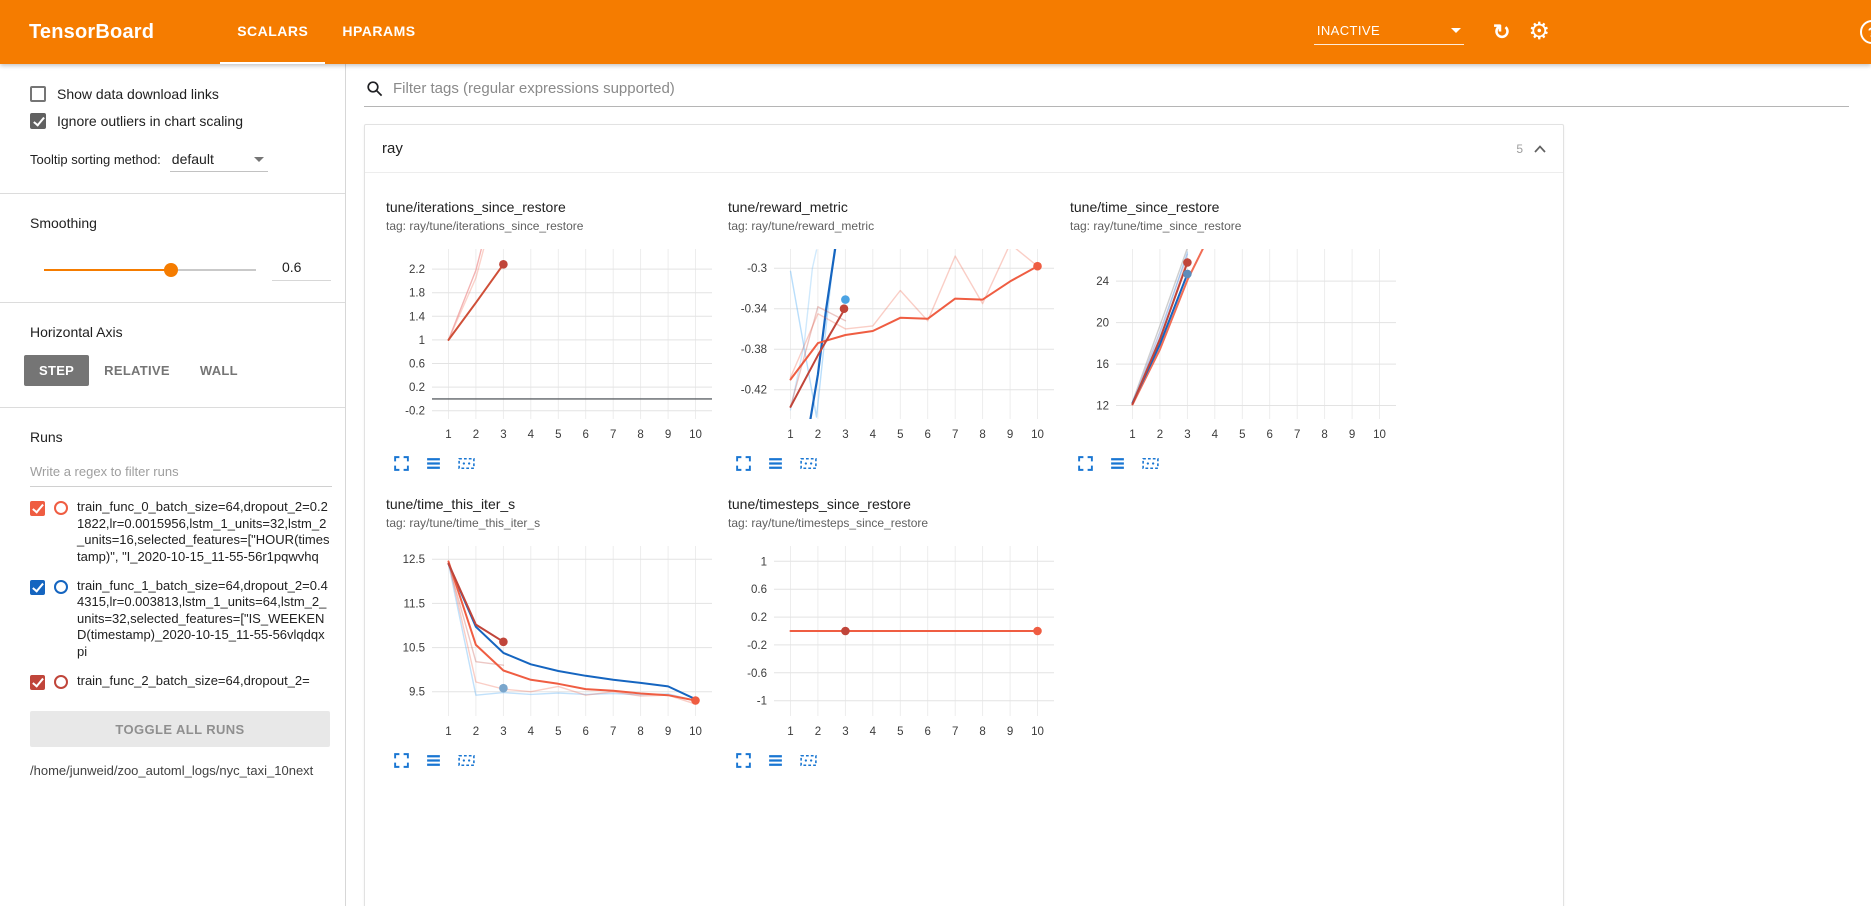 Image resolution: width=1871 pixels, height=906 pixels. I want to click on chart-tag: tag: ray/tune/reward_metric, so click(801, 226).